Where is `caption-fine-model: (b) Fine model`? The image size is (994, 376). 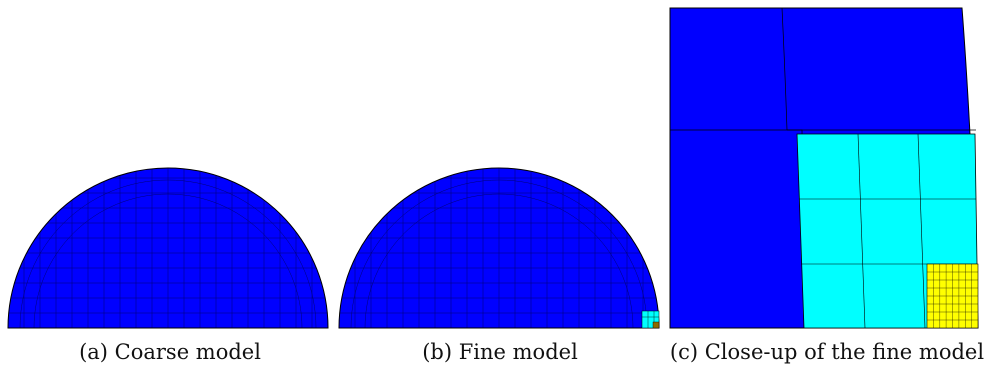
caption-fine-model: (b) Fine model is located at coordinates (500, 352).